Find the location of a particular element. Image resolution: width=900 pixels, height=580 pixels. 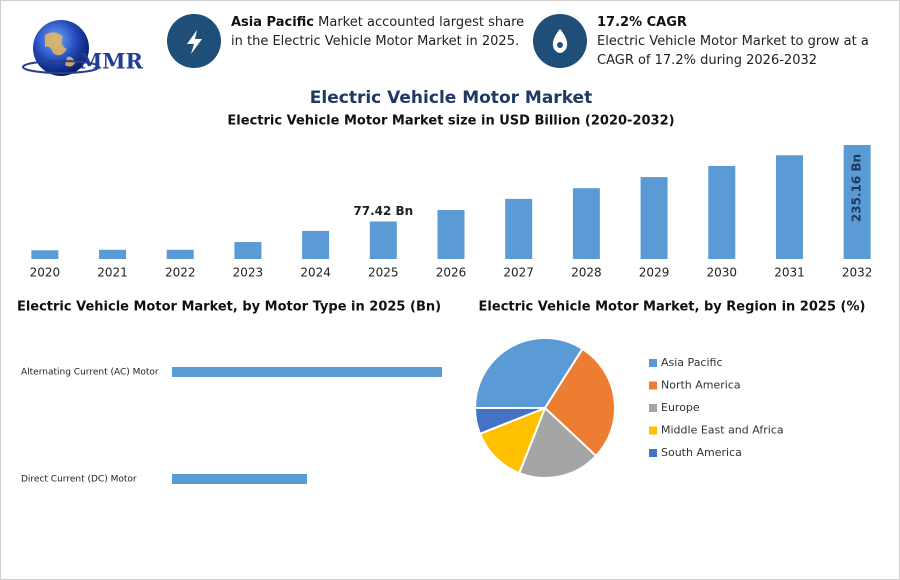

x-tick-label: 2032 is located at coordinates (857, 273).